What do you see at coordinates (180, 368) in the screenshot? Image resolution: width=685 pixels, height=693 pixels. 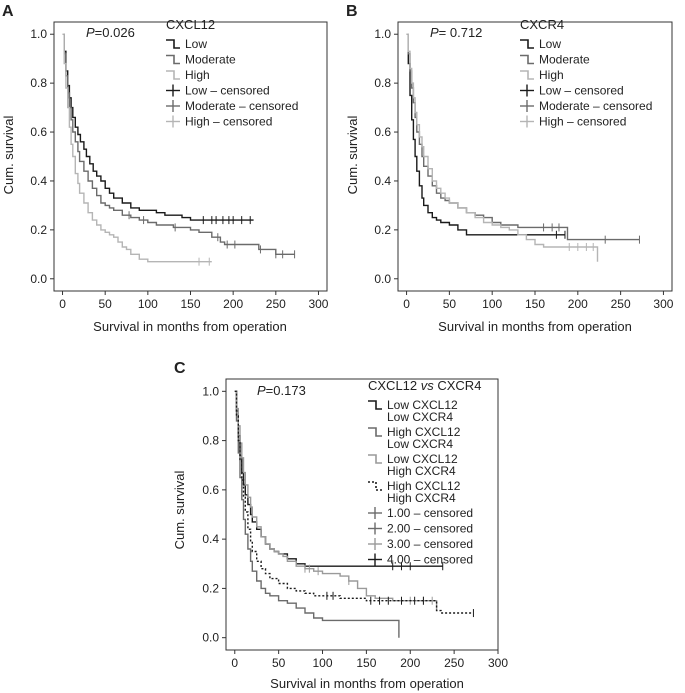 I see `panel-letter: C` at bounding box center [180, 368].